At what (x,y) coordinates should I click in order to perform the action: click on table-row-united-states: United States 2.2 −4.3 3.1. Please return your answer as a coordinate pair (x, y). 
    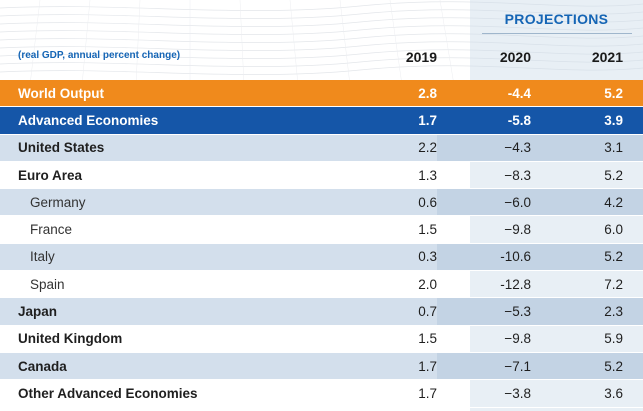
    Looking at the image, I should click on (321, 148).